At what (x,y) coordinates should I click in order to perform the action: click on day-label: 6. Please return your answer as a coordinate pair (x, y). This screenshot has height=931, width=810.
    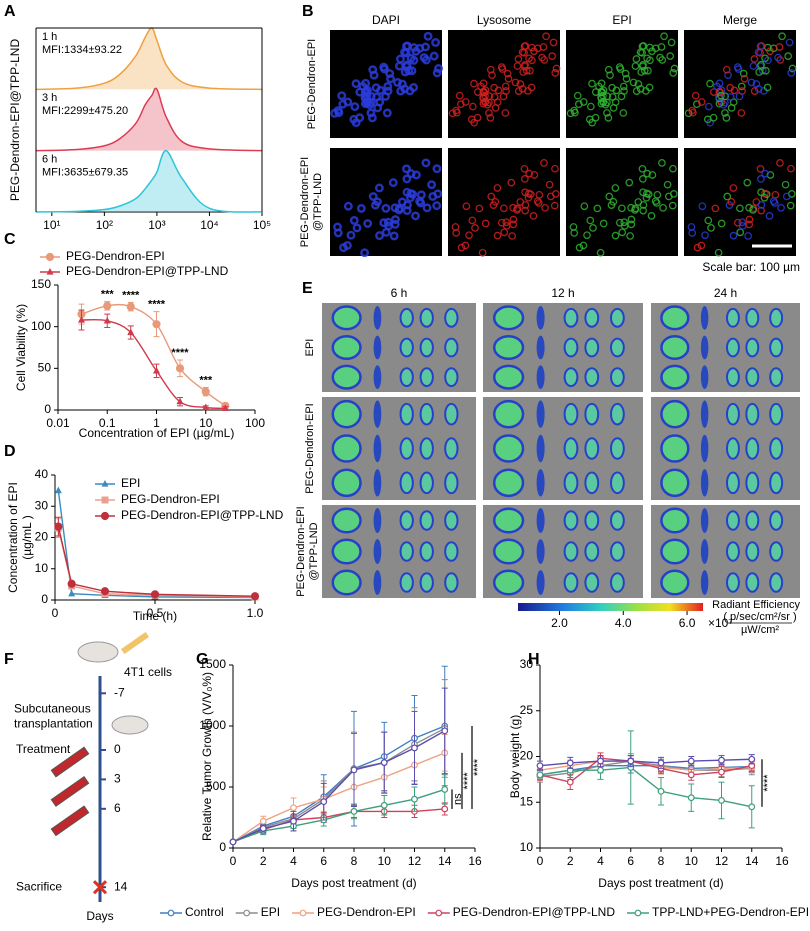
    Looking at the image, I should click on (117, 808).